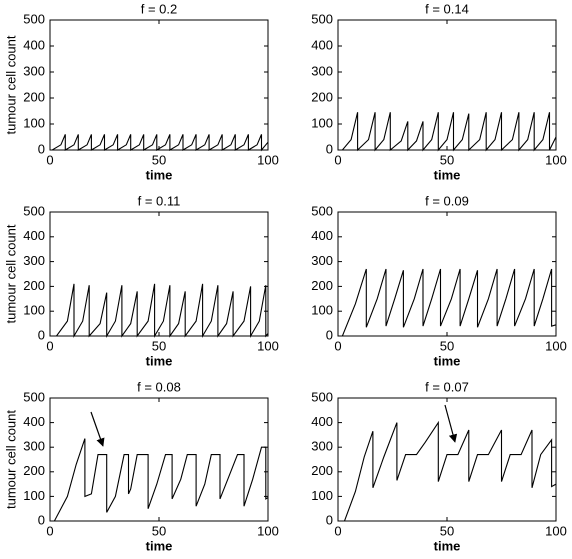  What do you see at coordinates (159, 8) in the screenshot?
I see `chart-title: f = 0.2` at bounding box center [159, 8].